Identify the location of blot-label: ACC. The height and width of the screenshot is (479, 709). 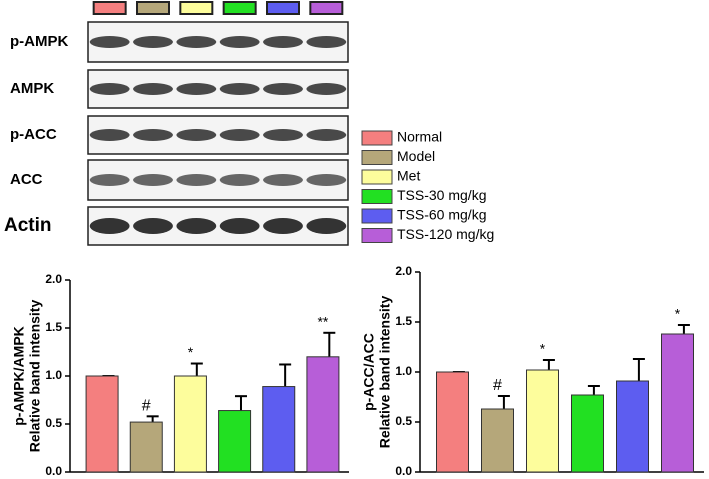
(26, 179).